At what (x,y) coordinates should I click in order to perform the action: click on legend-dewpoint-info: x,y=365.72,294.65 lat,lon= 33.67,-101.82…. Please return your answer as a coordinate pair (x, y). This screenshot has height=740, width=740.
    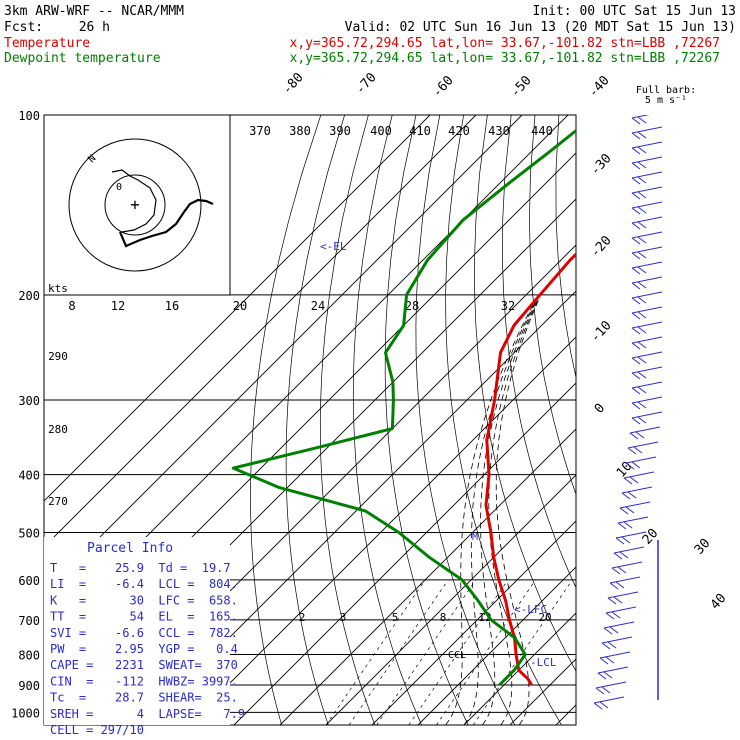
    Looking at the image, I should click on (505, 58).